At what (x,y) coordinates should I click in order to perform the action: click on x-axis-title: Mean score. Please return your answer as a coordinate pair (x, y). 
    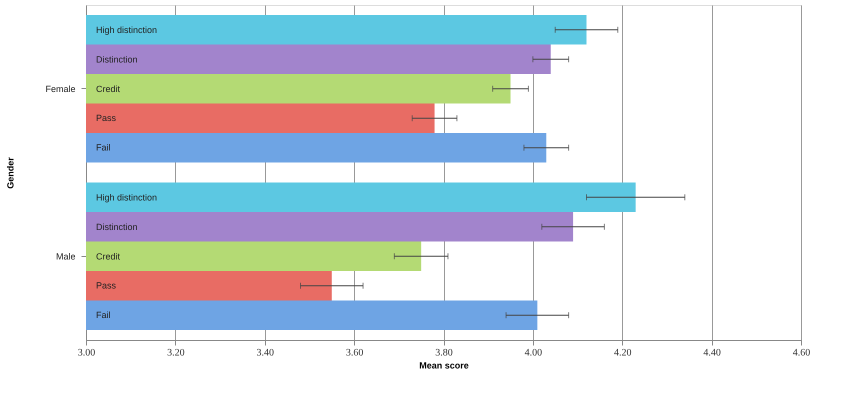
    Looking at the image, I should click on (444, 365).